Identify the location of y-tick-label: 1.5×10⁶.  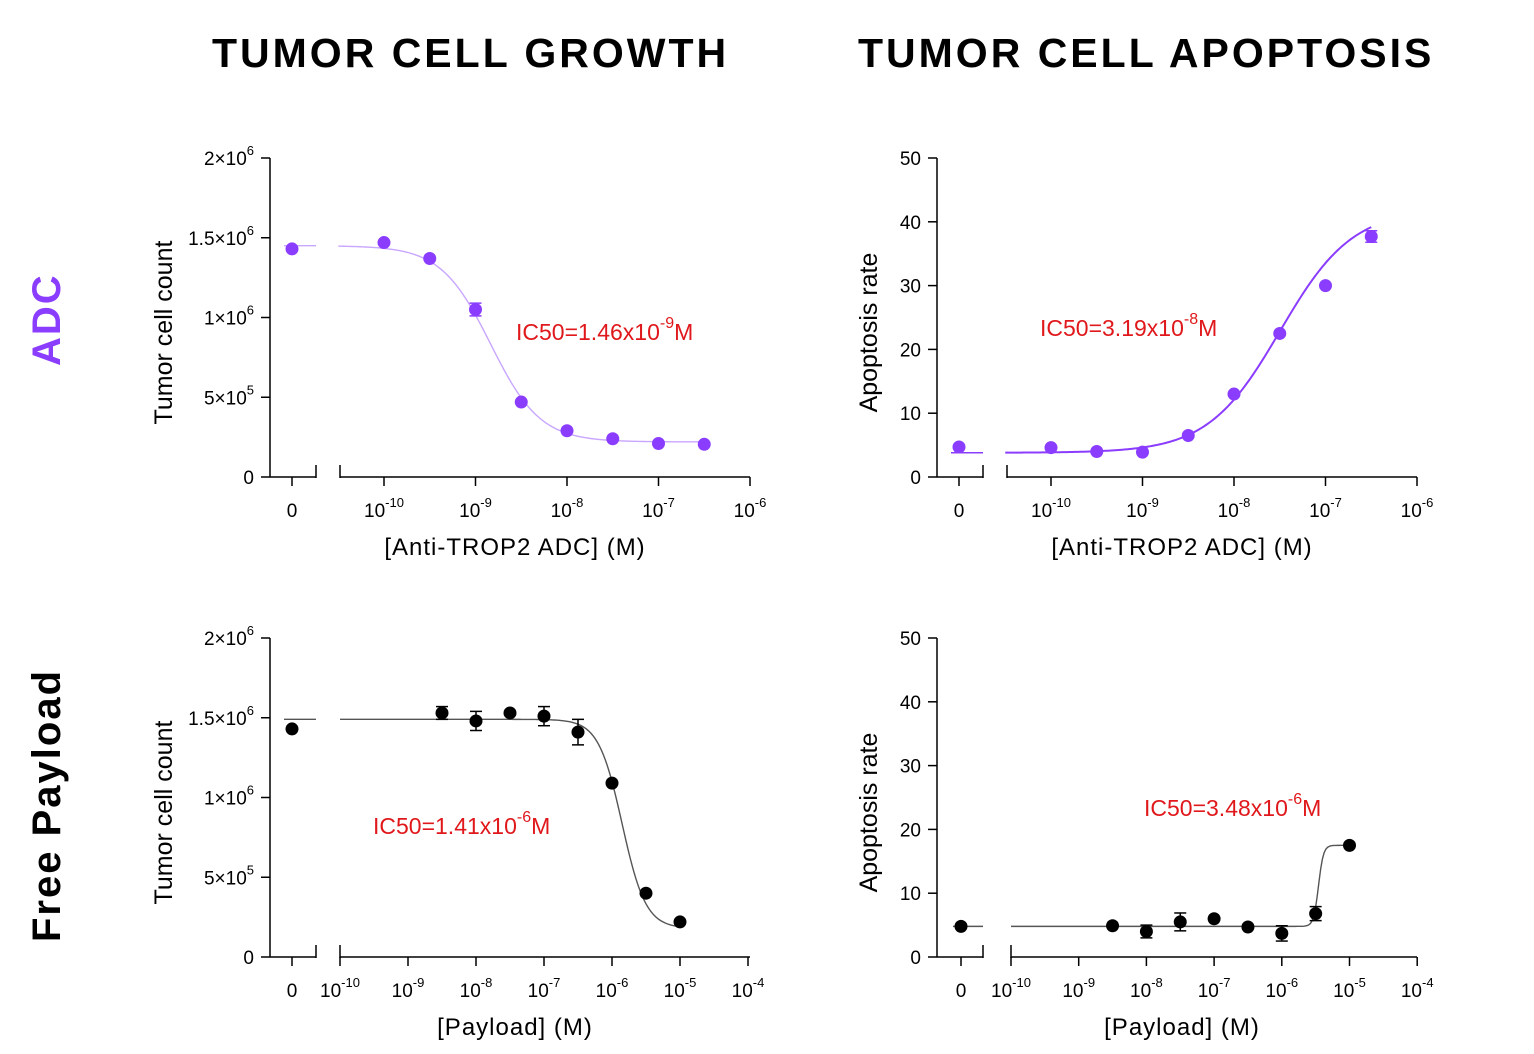
(221, 716).